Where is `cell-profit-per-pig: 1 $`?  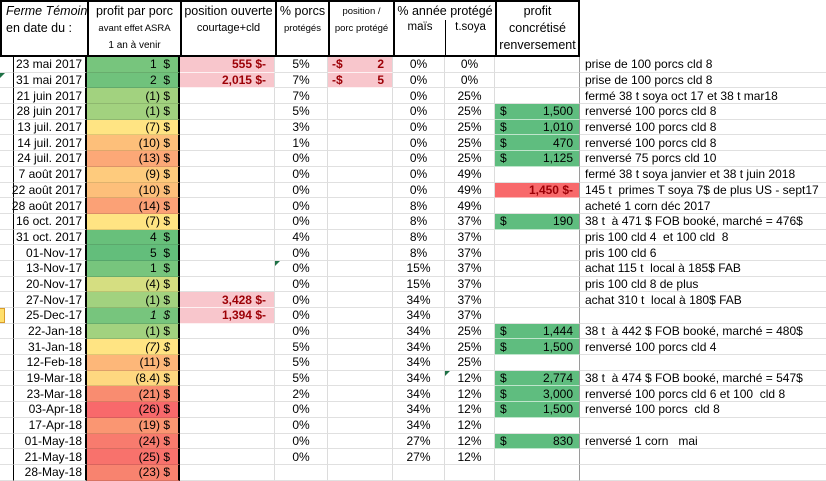 cell-profit-per-pig: 1 $ is located at coordinates (133, 268).